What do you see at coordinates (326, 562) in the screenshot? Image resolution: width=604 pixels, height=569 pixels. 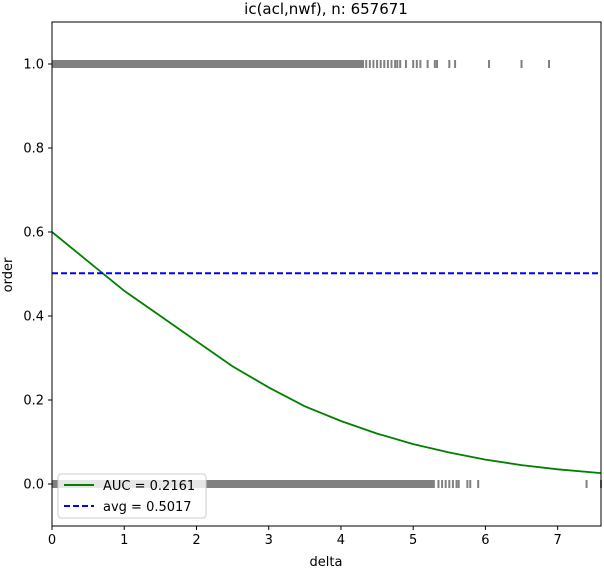 I see `x-axis-label: delta` at bounding box center [326, 562].